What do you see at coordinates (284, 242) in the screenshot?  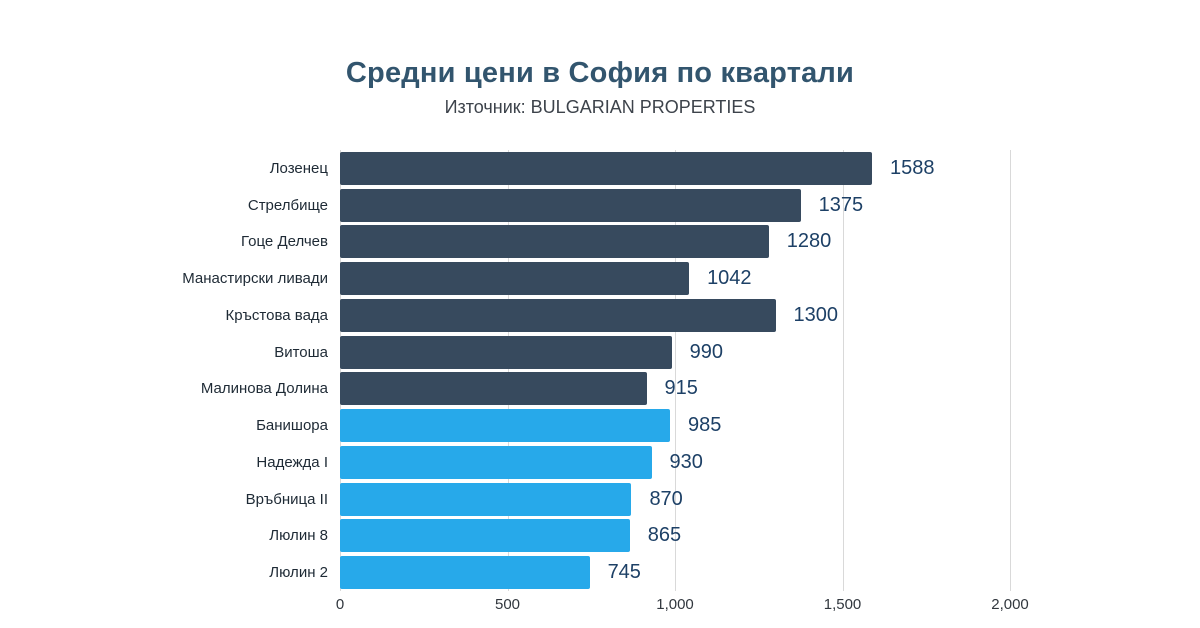 I see `category-label: Гоце Делчев` at bounding box center [284, 242].